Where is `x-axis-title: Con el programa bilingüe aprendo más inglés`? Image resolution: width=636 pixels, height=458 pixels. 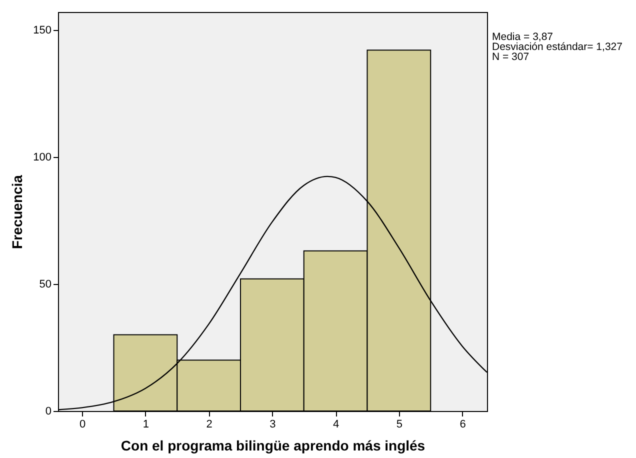 x-axis-title: Con el programa bilingüe aprendo más inglés is located at coordinates (273, 446).